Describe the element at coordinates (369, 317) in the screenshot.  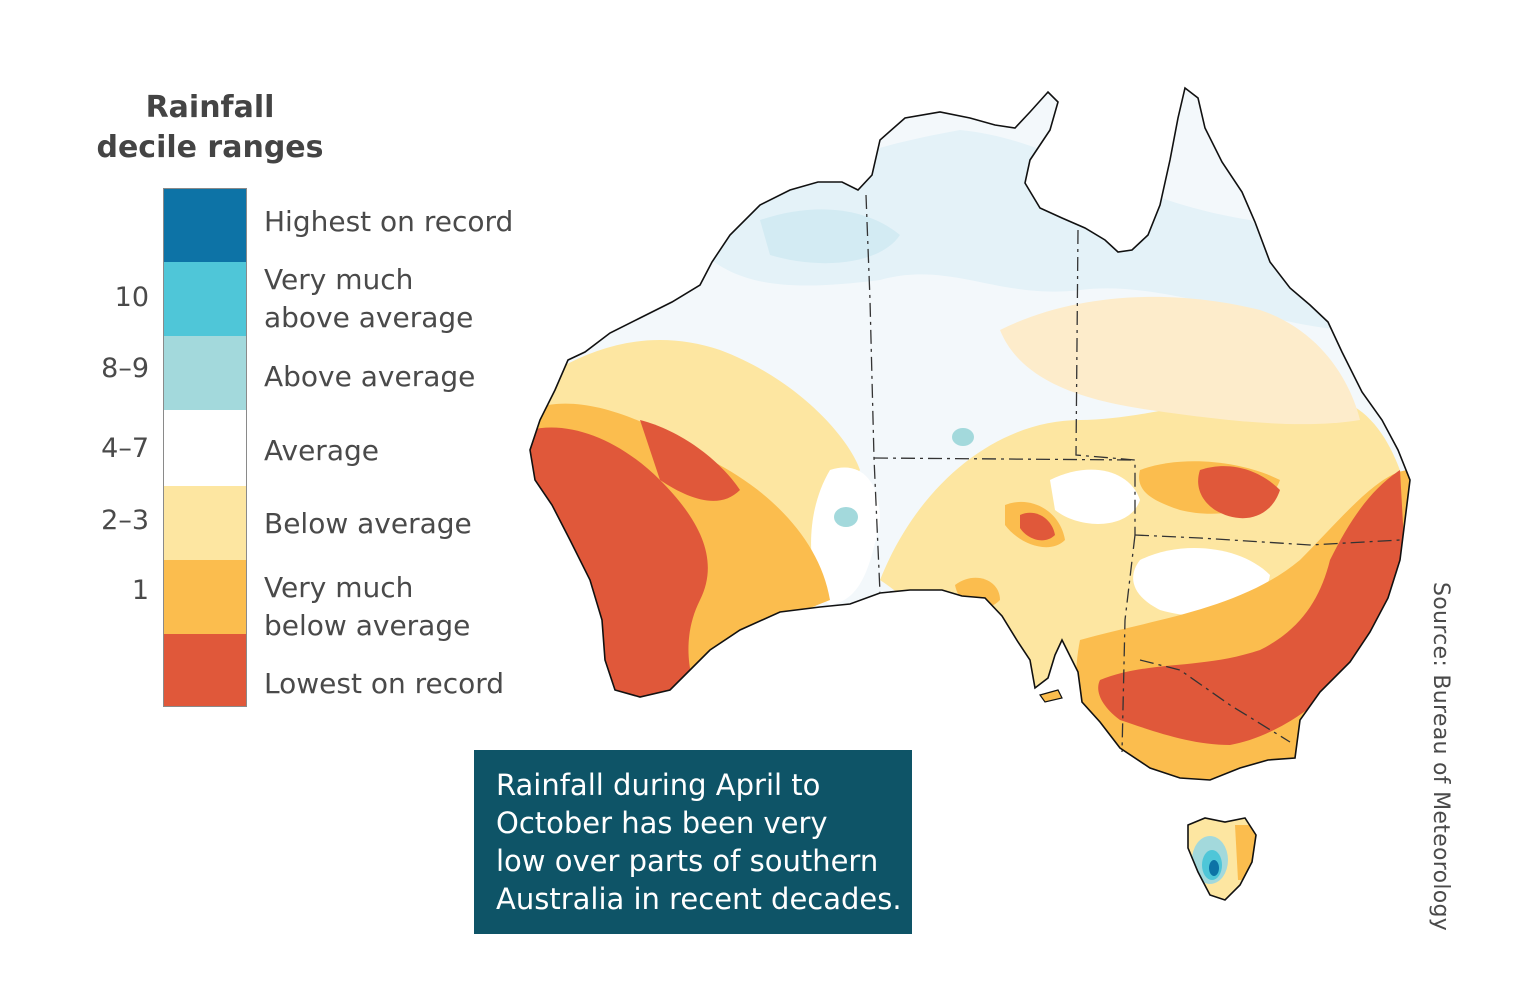
I see `label-very-much-above-line-2: above average` at that location.